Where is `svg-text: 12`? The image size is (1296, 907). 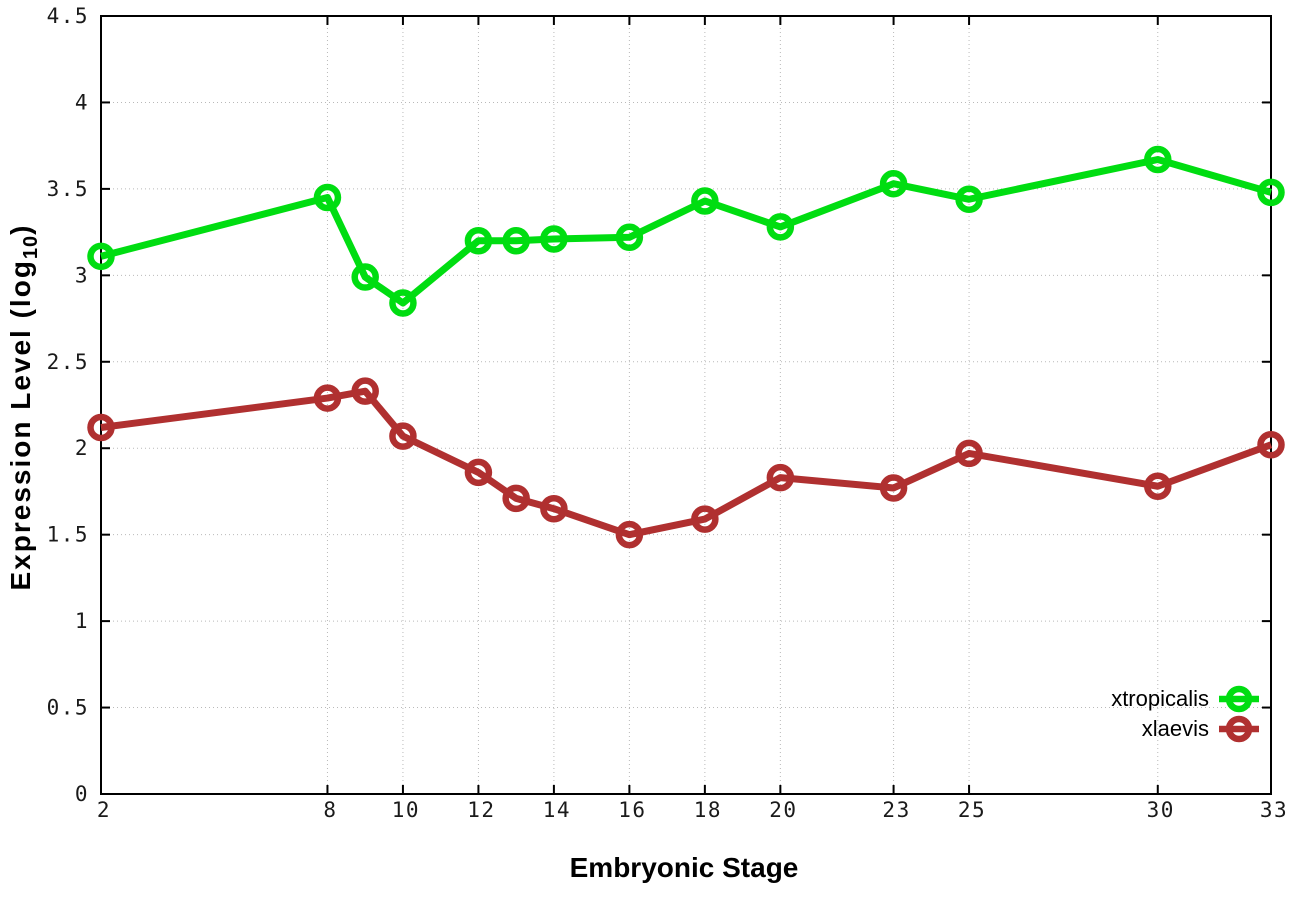 svg-text: 12 is located at coordinates (481, 810).